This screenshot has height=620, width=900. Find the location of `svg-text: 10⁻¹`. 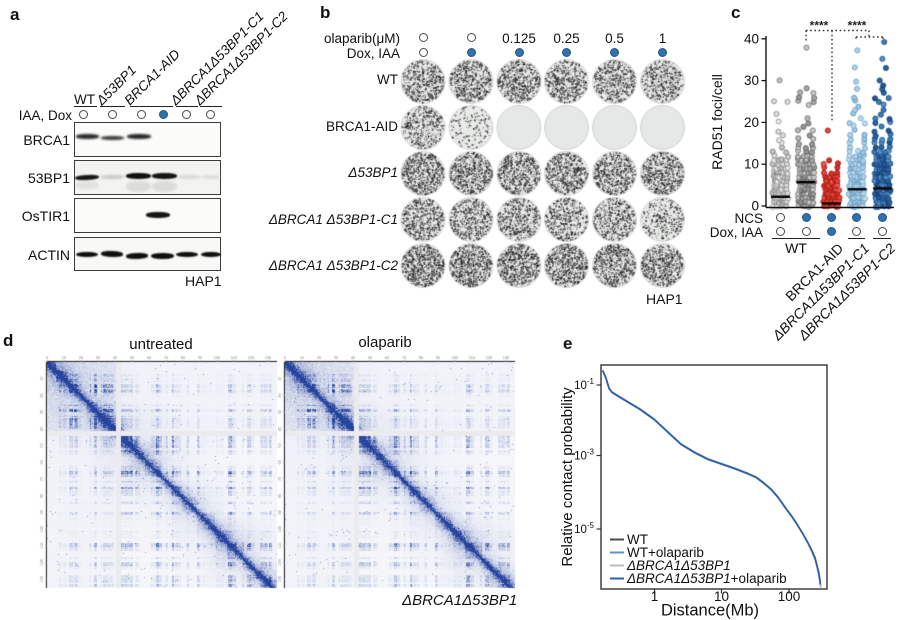

svg-text: 10⁻¹ is located at coordinates (584, 384).